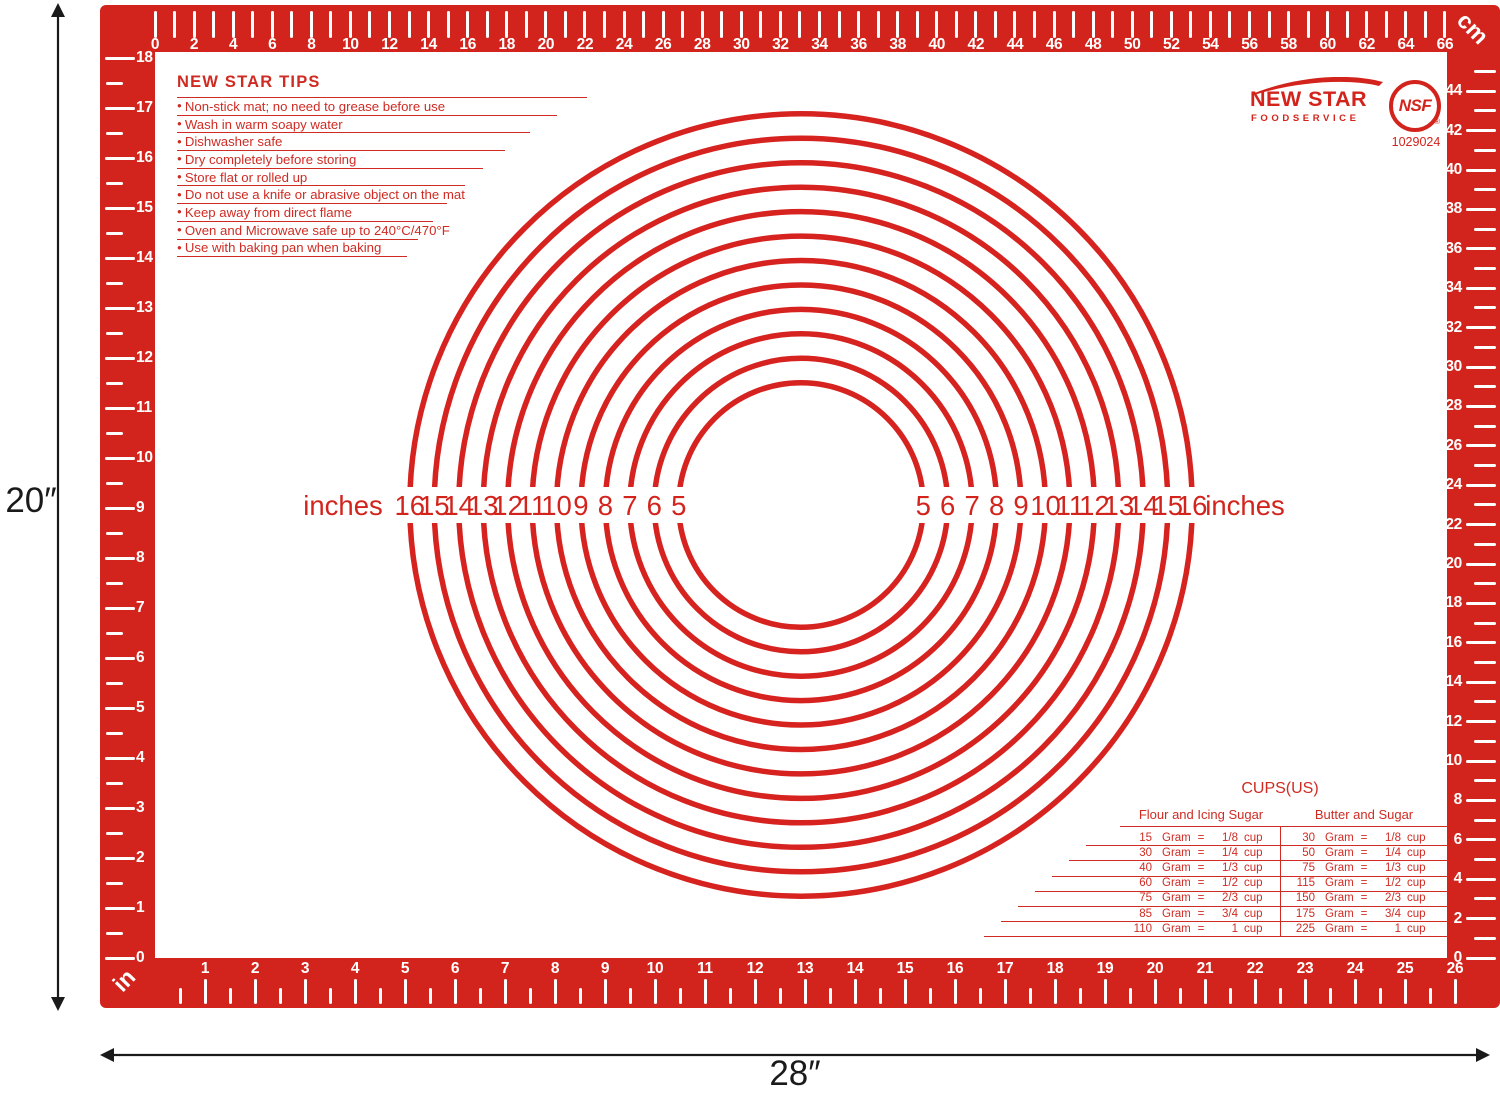  What do you see at coordinates (343, 505) in the screenshot?
I see `circle-unit-label-left: inches` at bounding box center [343, 505].